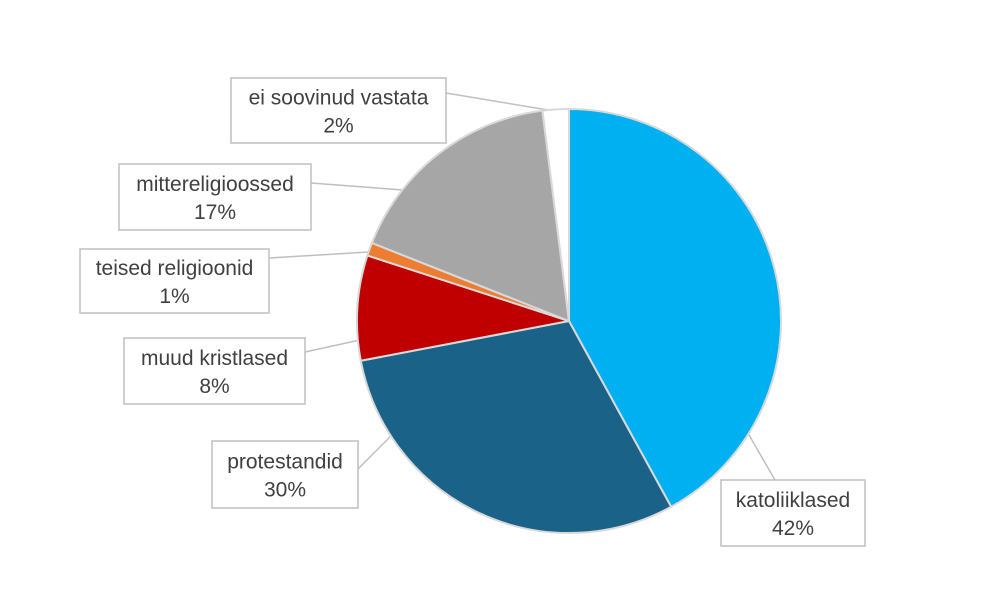 The height and width of the screenshot is (600, 1000). What do you see at coordinates (215, 184) in the screenshot?
I see `data-label-category: mittereligioossed` at bounding box center [215, 184].